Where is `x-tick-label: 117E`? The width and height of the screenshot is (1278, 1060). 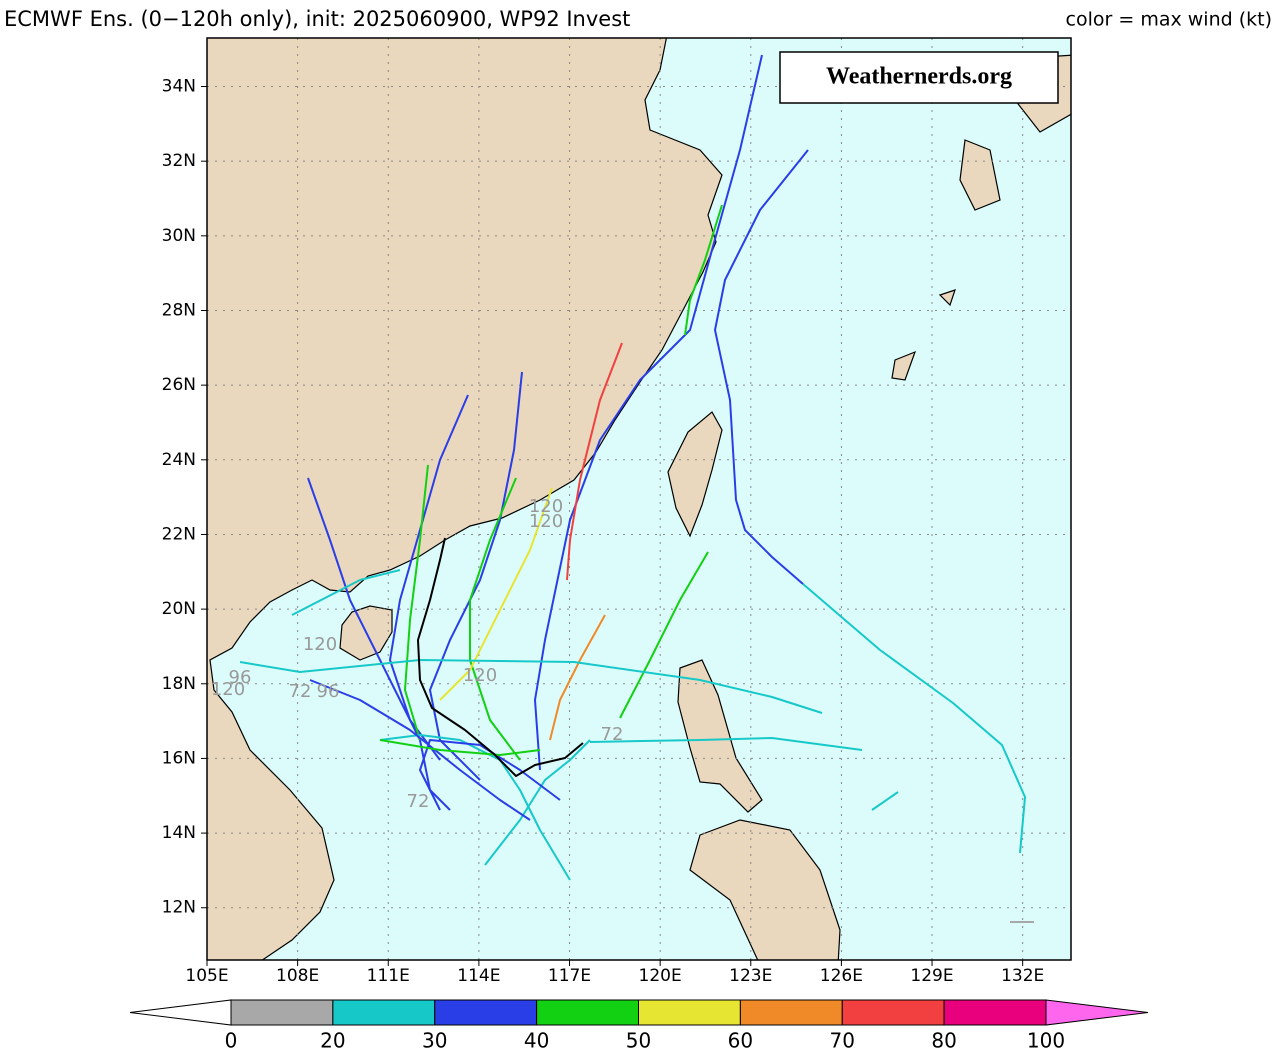 x-tick-label: 117E is located at coordinates (569, 976).